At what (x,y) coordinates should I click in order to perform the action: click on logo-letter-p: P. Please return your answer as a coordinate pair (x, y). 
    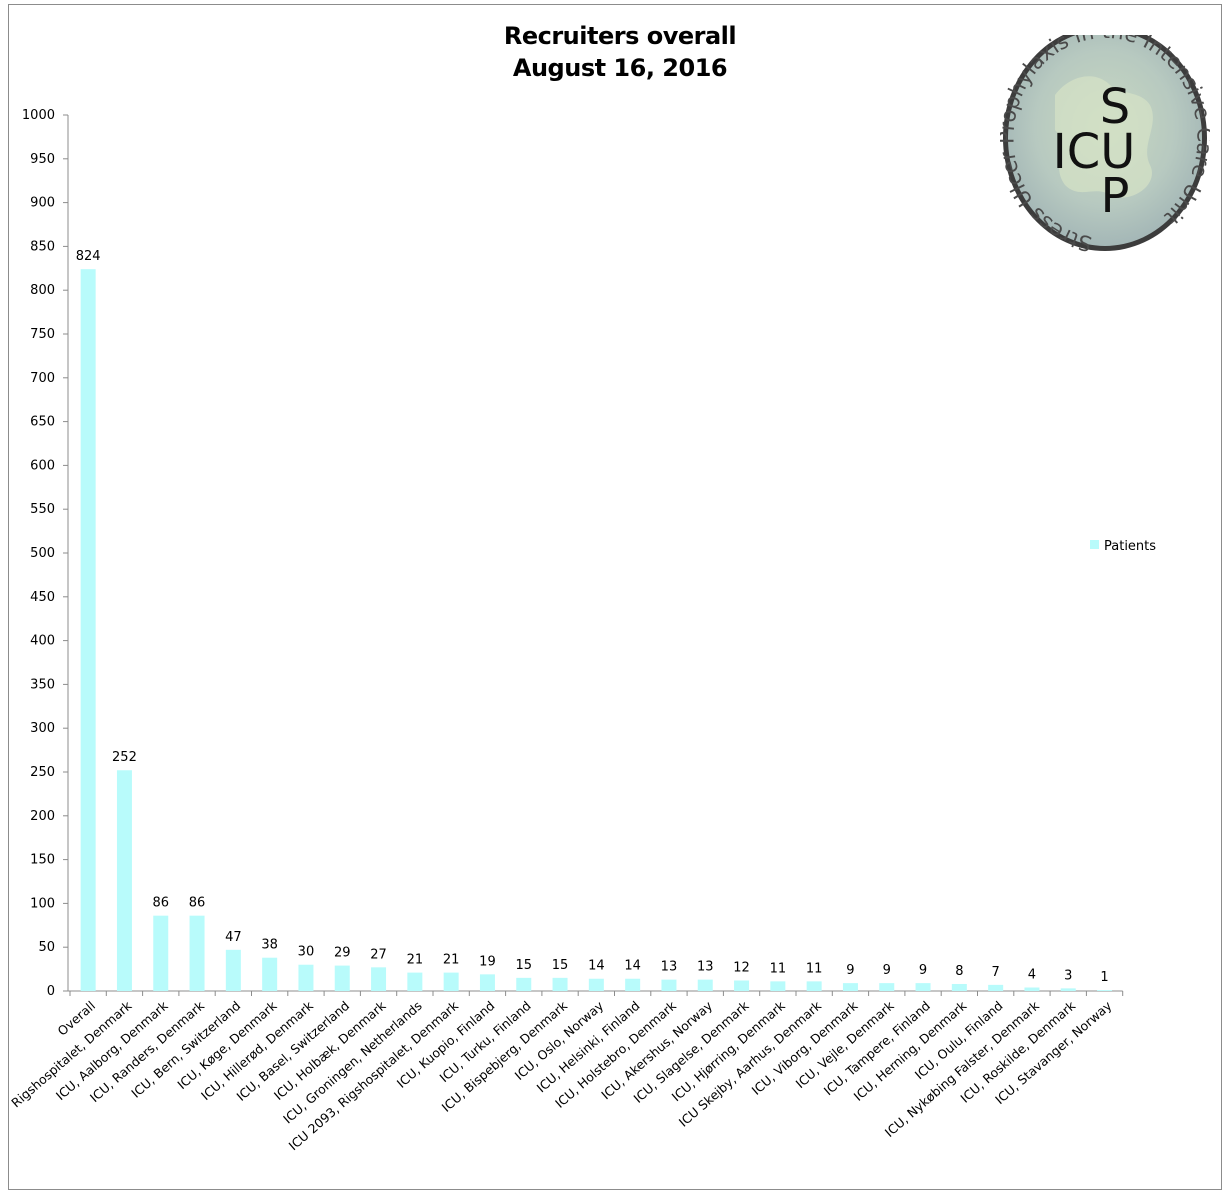
    Looking at the image, I should click on (1115, 196).